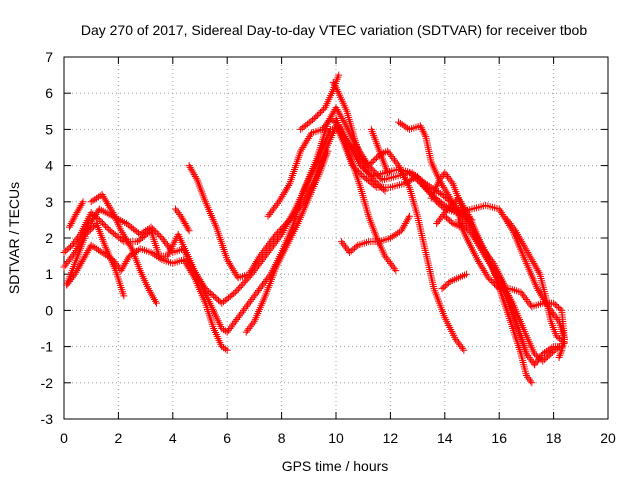  Describe the element at coordinates (49, 310) in the screenshot. I see `y-tick-label: 0` at that location.